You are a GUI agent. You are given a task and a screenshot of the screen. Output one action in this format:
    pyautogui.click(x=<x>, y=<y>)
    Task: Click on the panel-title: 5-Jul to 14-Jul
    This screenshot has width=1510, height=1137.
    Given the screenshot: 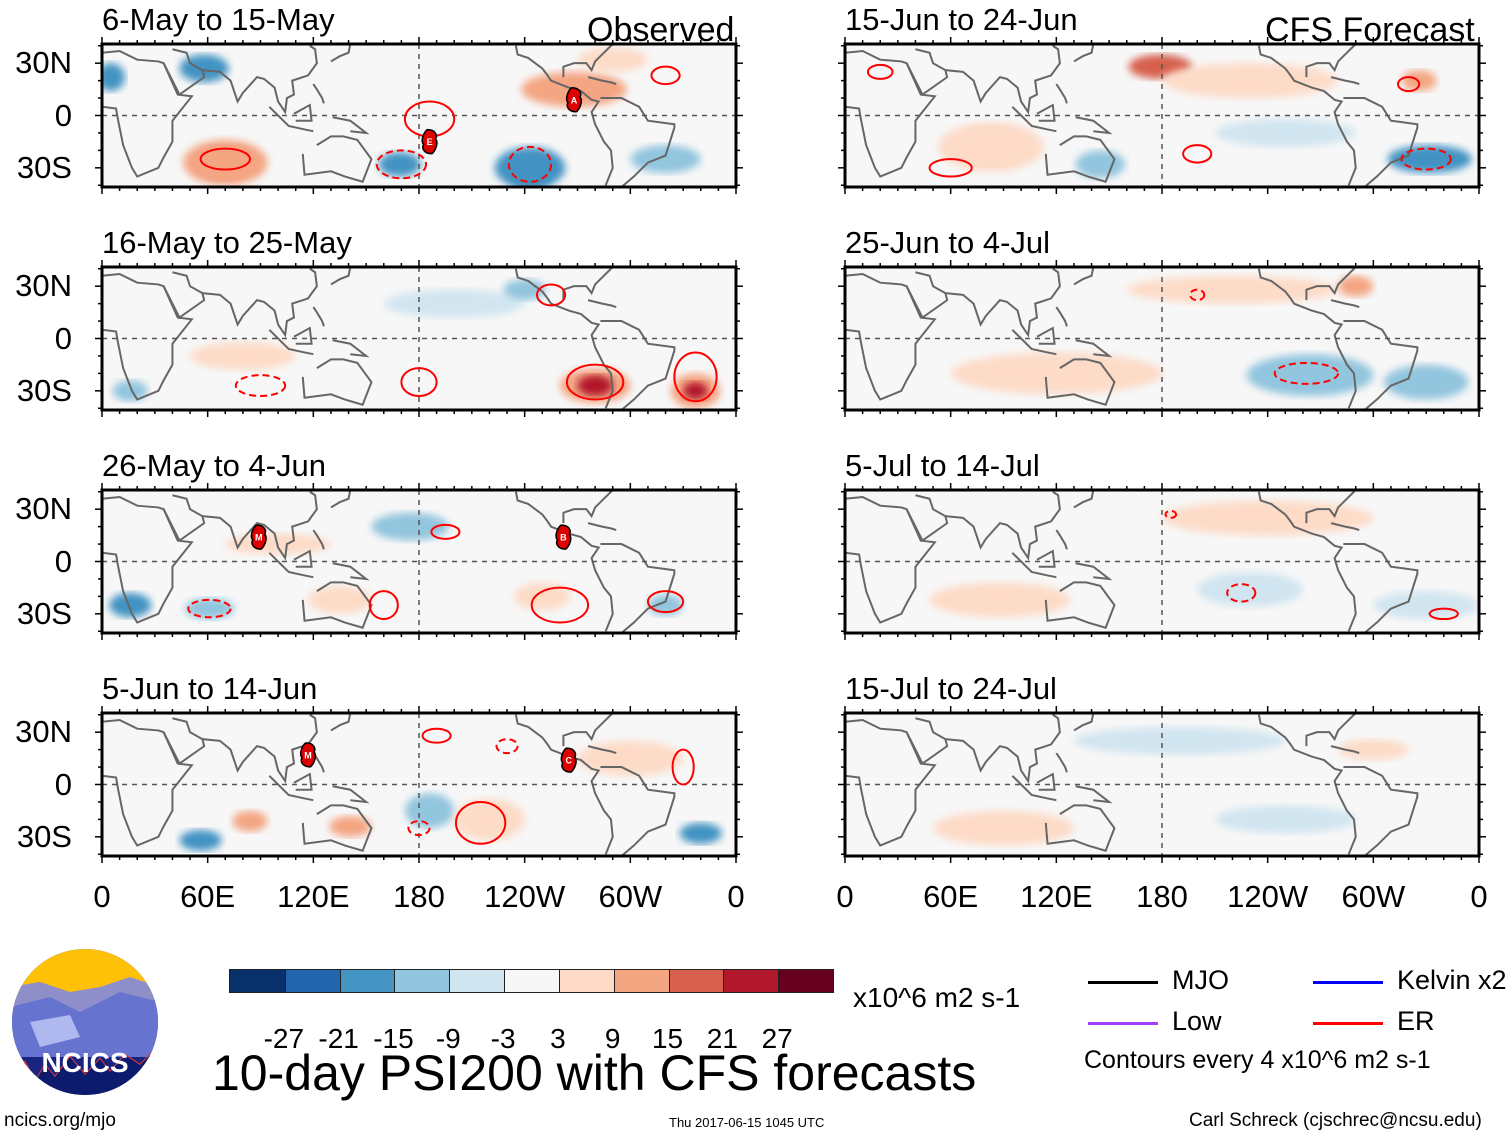 What is the action you would take?
    pyautogui.click(x=942, y=465)
    